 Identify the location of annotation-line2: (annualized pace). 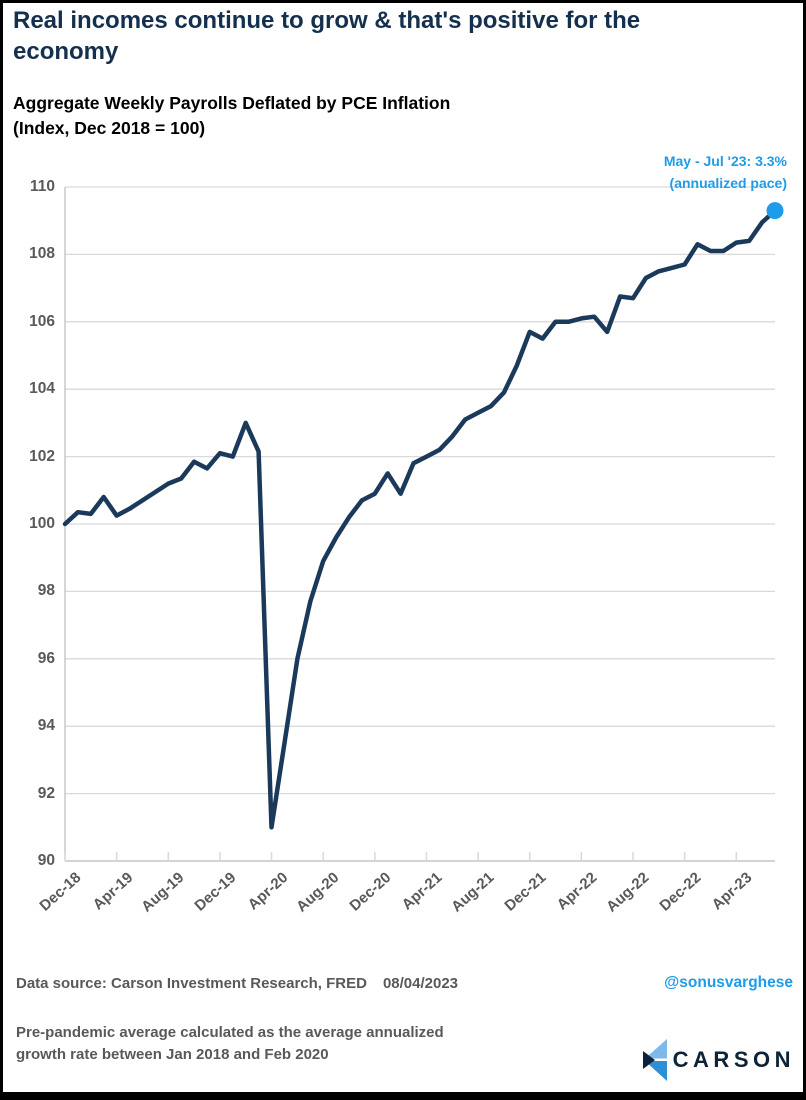
(728, 183).